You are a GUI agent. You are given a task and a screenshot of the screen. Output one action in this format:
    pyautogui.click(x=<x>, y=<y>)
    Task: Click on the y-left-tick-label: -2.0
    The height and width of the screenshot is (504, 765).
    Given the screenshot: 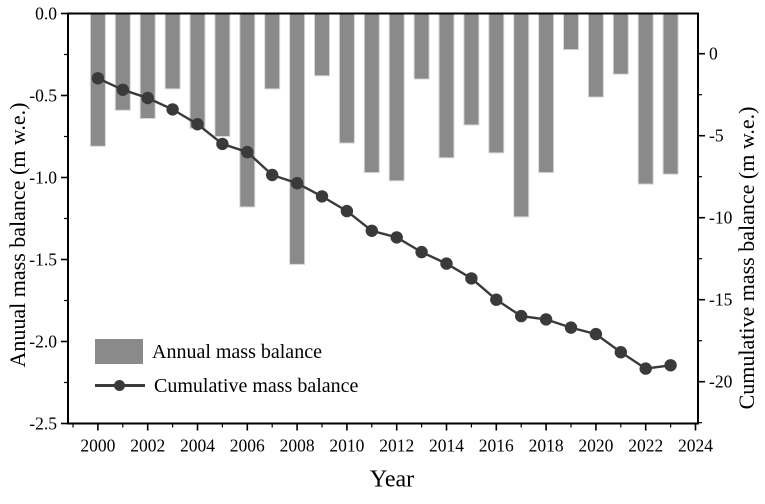 What is the action you would take?
    pyautogui.click(x=43, y=342)
    